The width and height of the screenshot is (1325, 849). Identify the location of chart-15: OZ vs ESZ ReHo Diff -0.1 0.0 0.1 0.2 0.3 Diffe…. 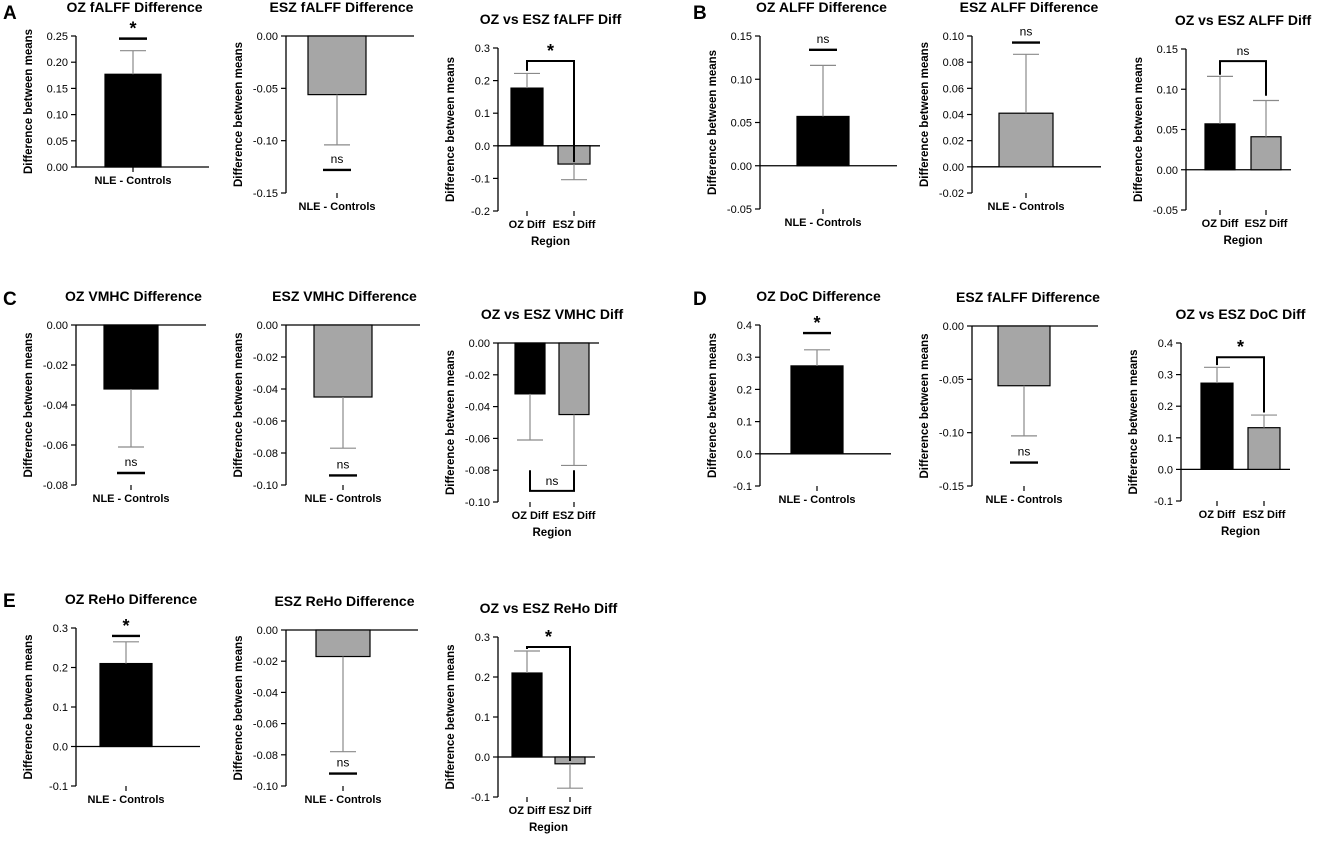
(531, 717).